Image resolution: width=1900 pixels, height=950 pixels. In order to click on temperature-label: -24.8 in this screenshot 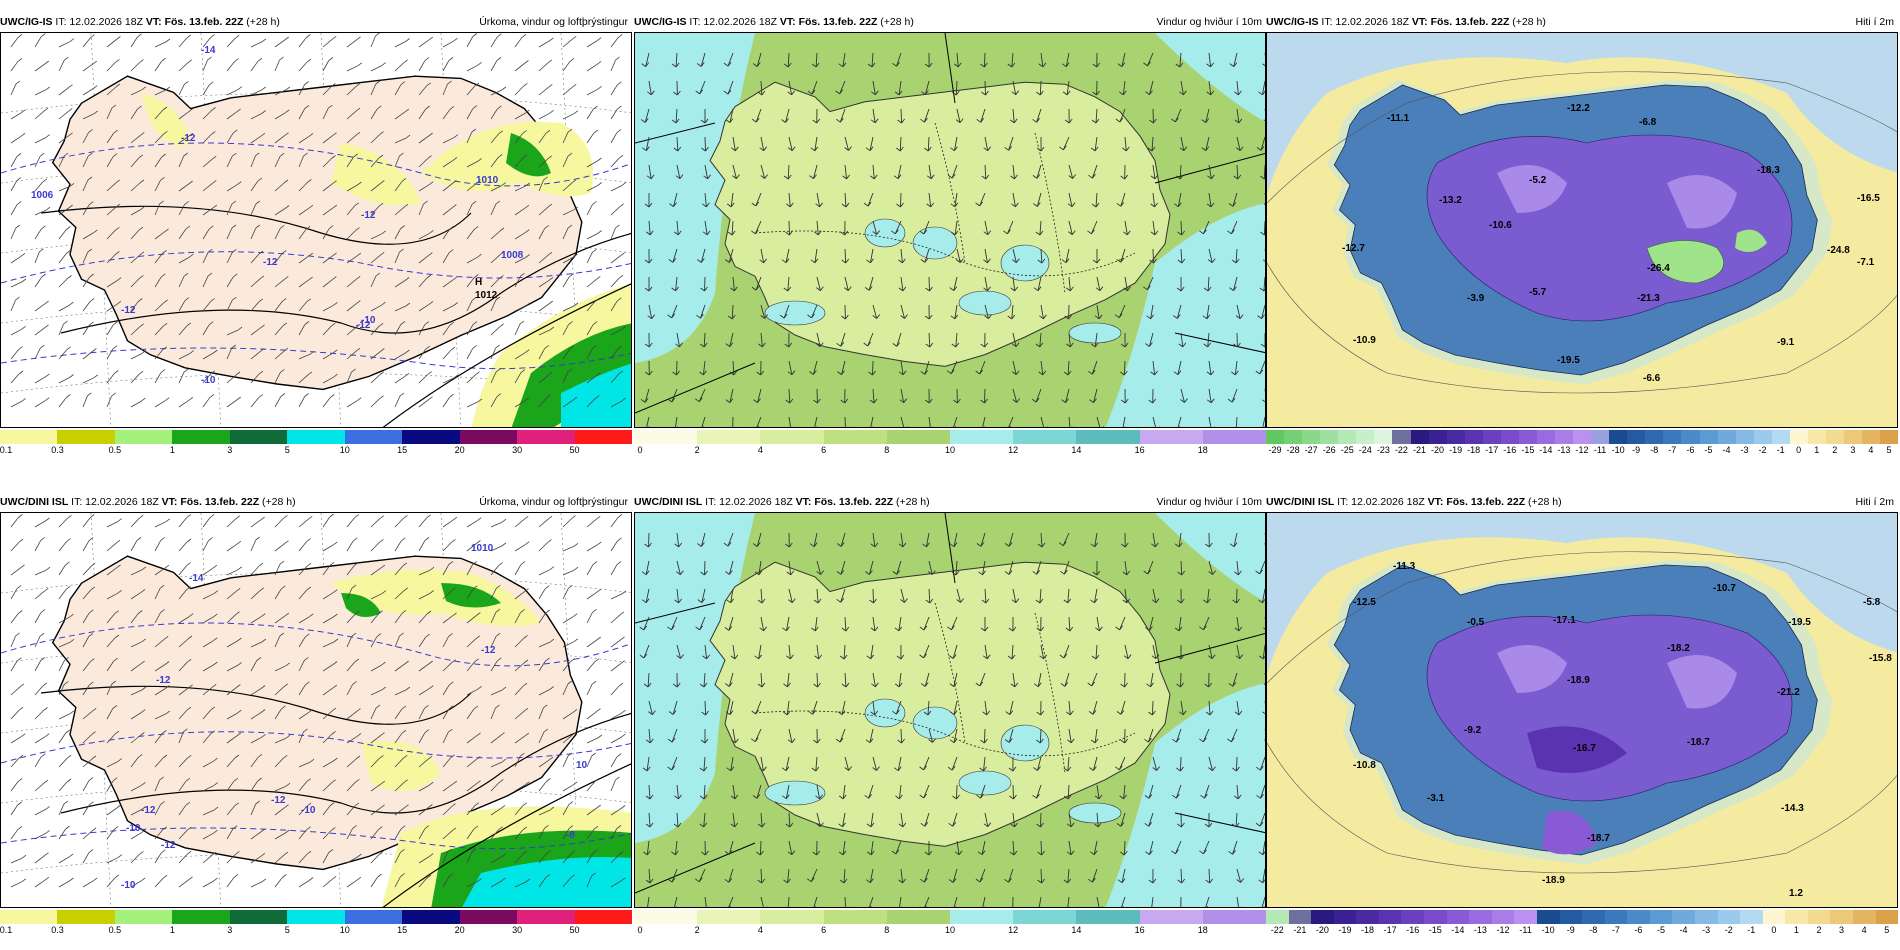, I will do `click(1838, 250)`.